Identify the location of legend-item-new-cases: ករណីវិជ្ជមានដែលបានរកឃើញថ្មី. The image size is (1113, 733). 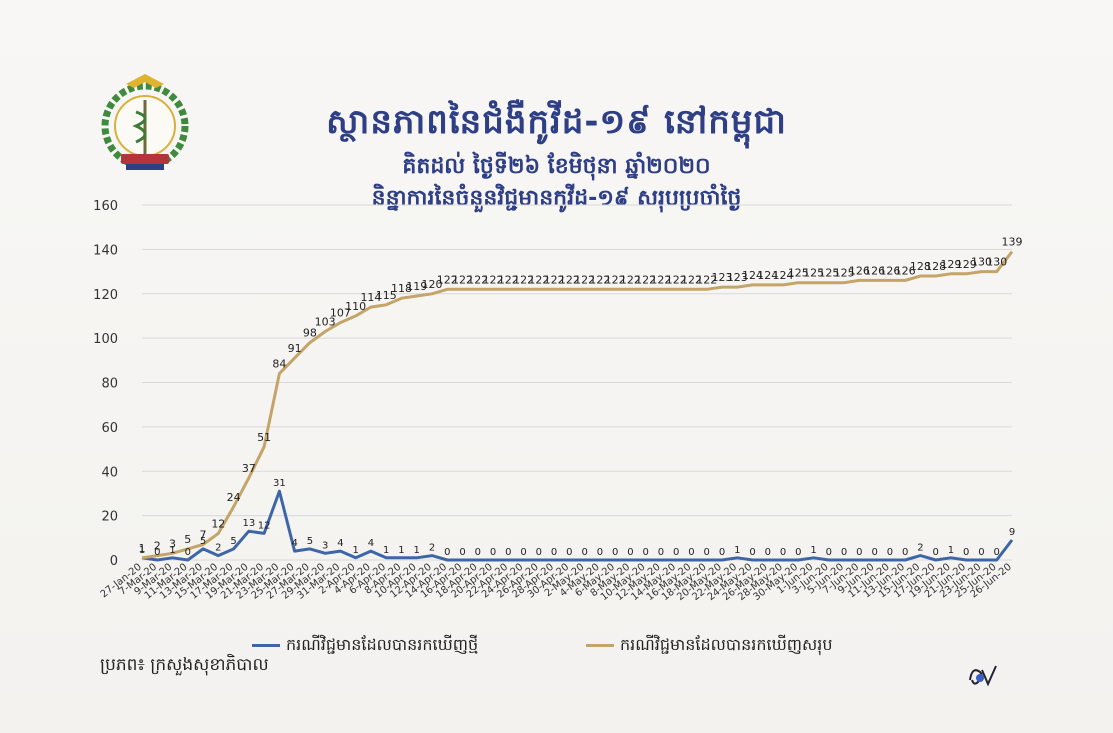
(365, 646).